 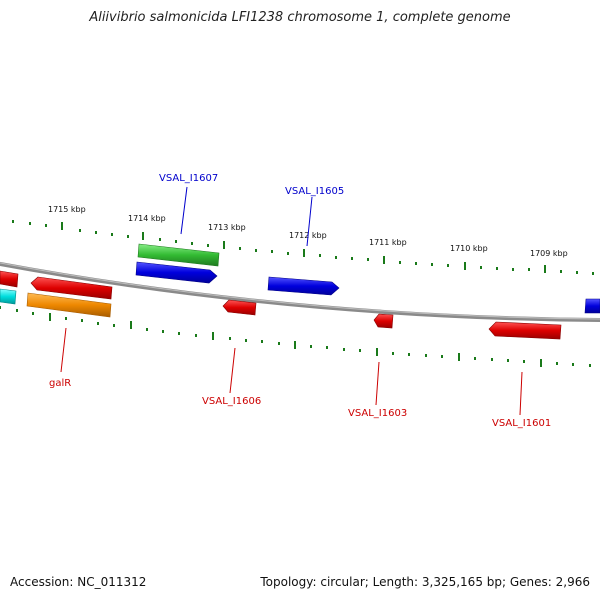 I want to click on leader-vsal-i1605, so click(x=309, y=221).